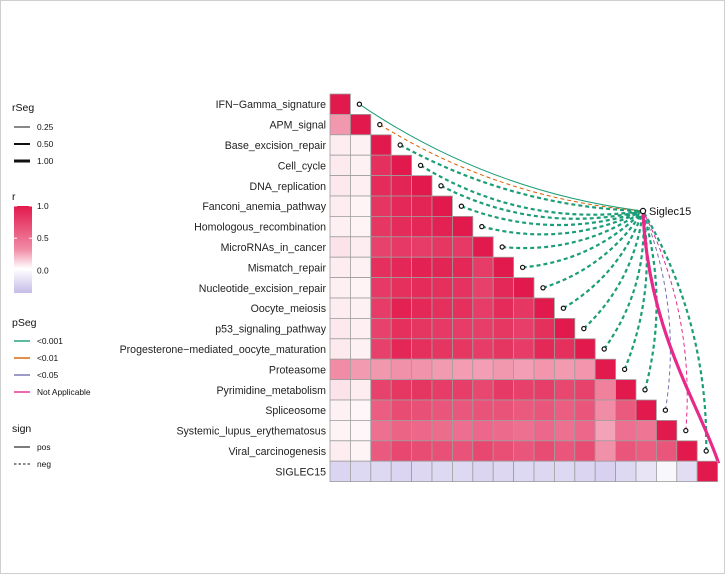  I want to click on row-label: Cell_cycle, so click(302, 166).